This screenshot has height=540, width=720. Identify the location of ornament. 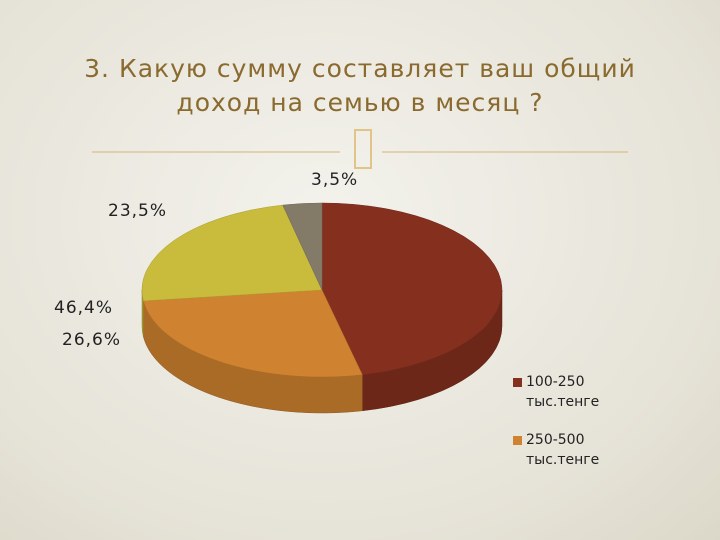
(363, 149).